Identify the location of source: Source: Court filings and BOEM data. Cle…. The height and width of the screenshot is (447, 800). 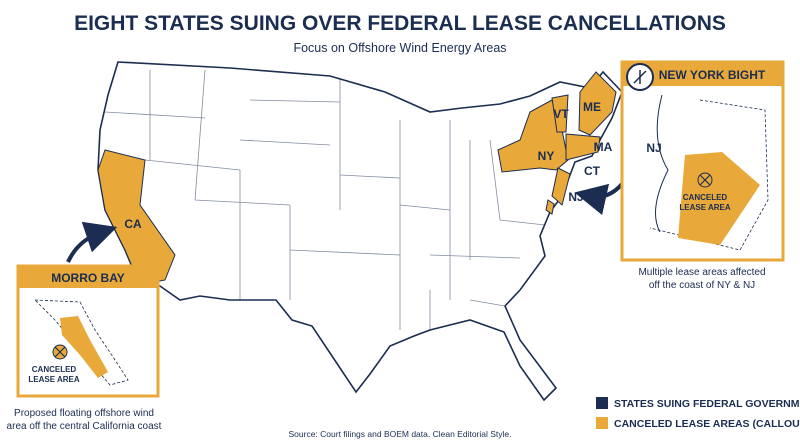
(400, 434).